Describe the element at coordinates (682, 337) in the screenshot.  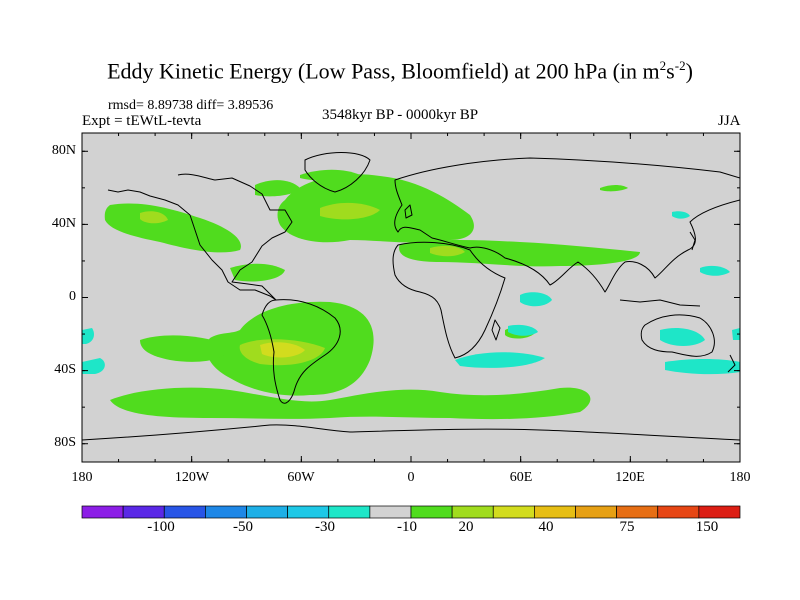
I see `australia-west-cyan` at that location.